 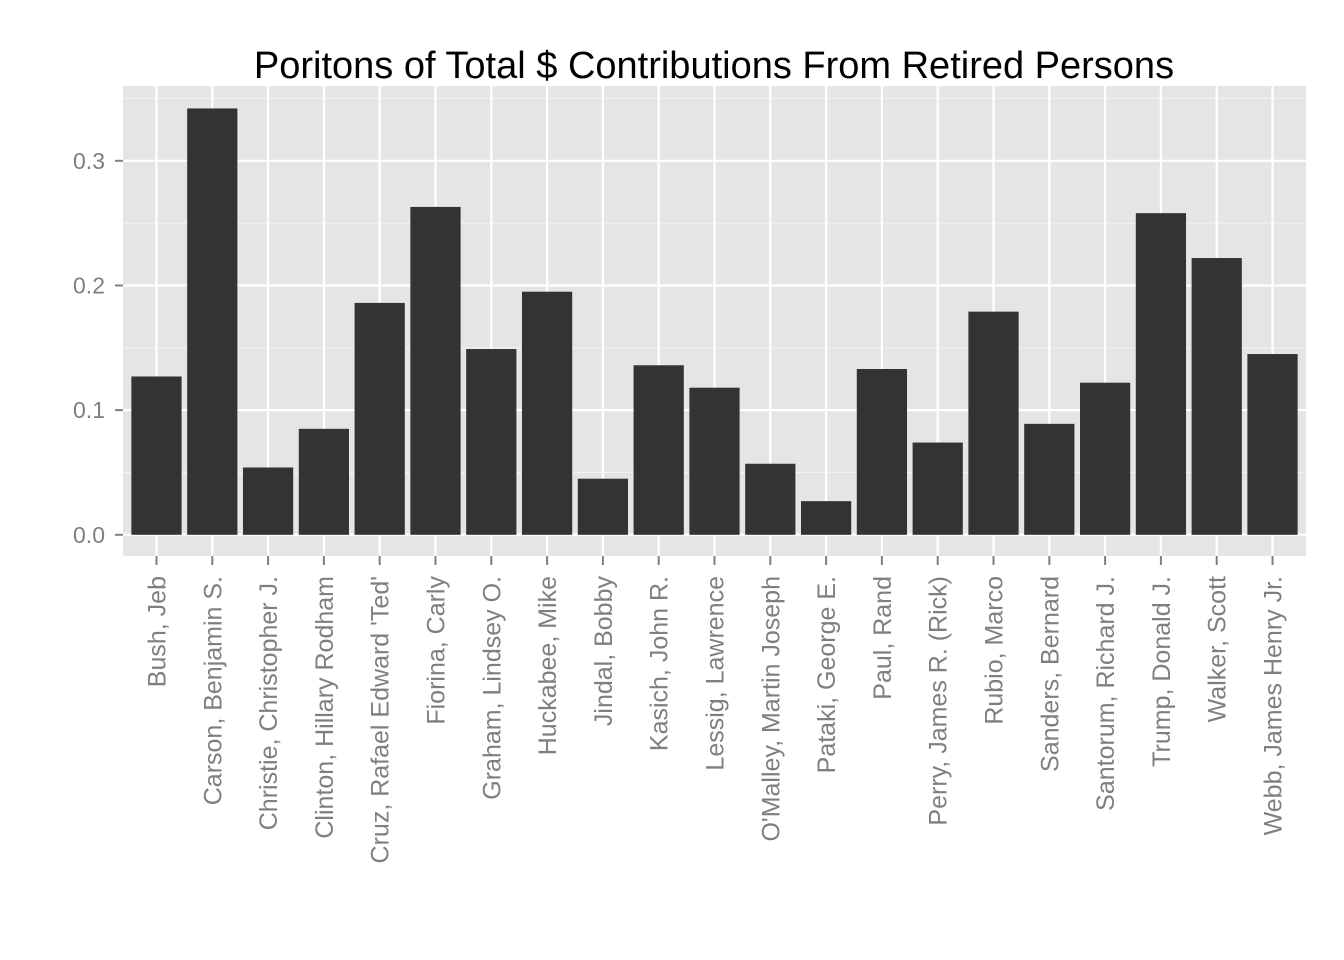 What do you see at coordinates (660, 663) in the screenshot?
I see `x-tick-label: Kasich, John R.` at bounding box center [660, 663].